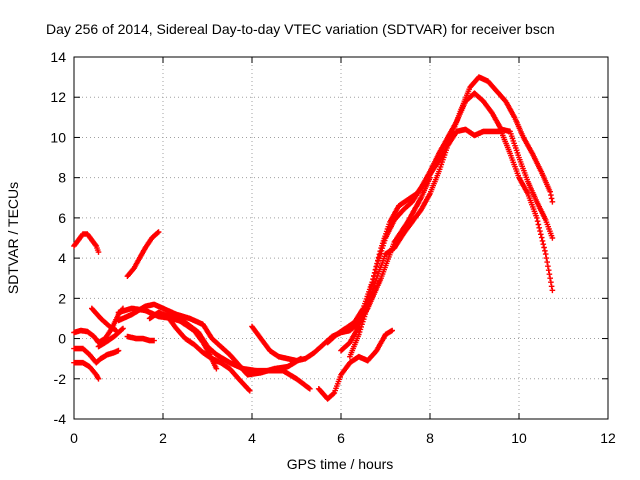 The image size is (640, 480). What do you see at coordinates (62, 339) in the screenshot?
I see `y-tick-label: 0` at bounding box center [62, 339].